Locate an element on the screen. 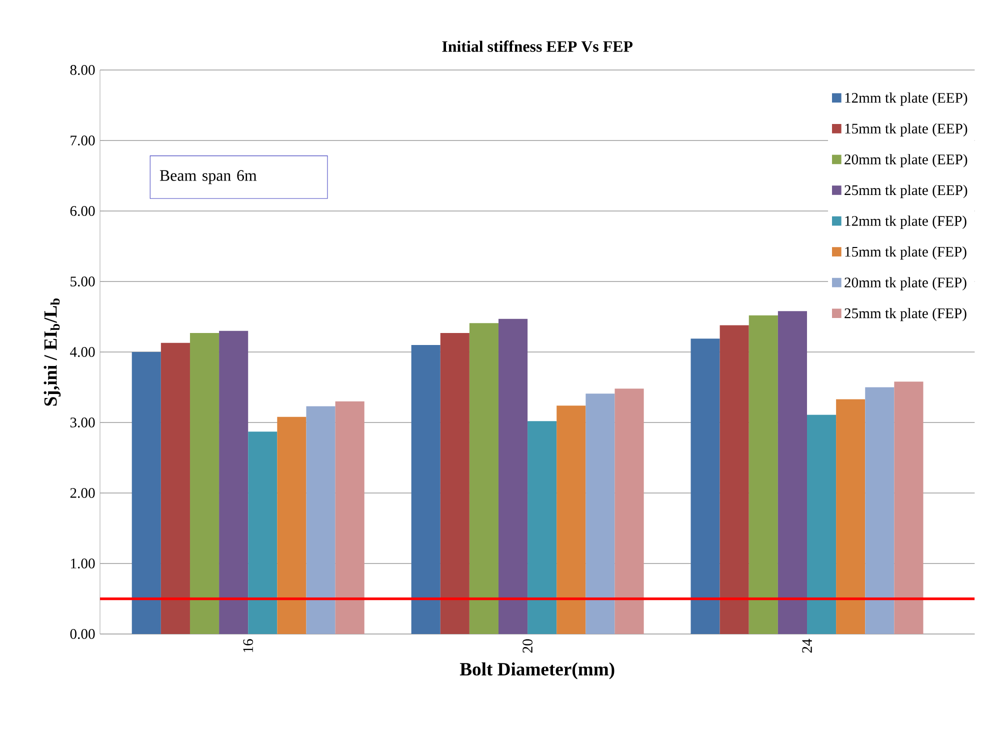  legend-label: 25mm tk plate (EEP) is located at coordinates (906, 191).